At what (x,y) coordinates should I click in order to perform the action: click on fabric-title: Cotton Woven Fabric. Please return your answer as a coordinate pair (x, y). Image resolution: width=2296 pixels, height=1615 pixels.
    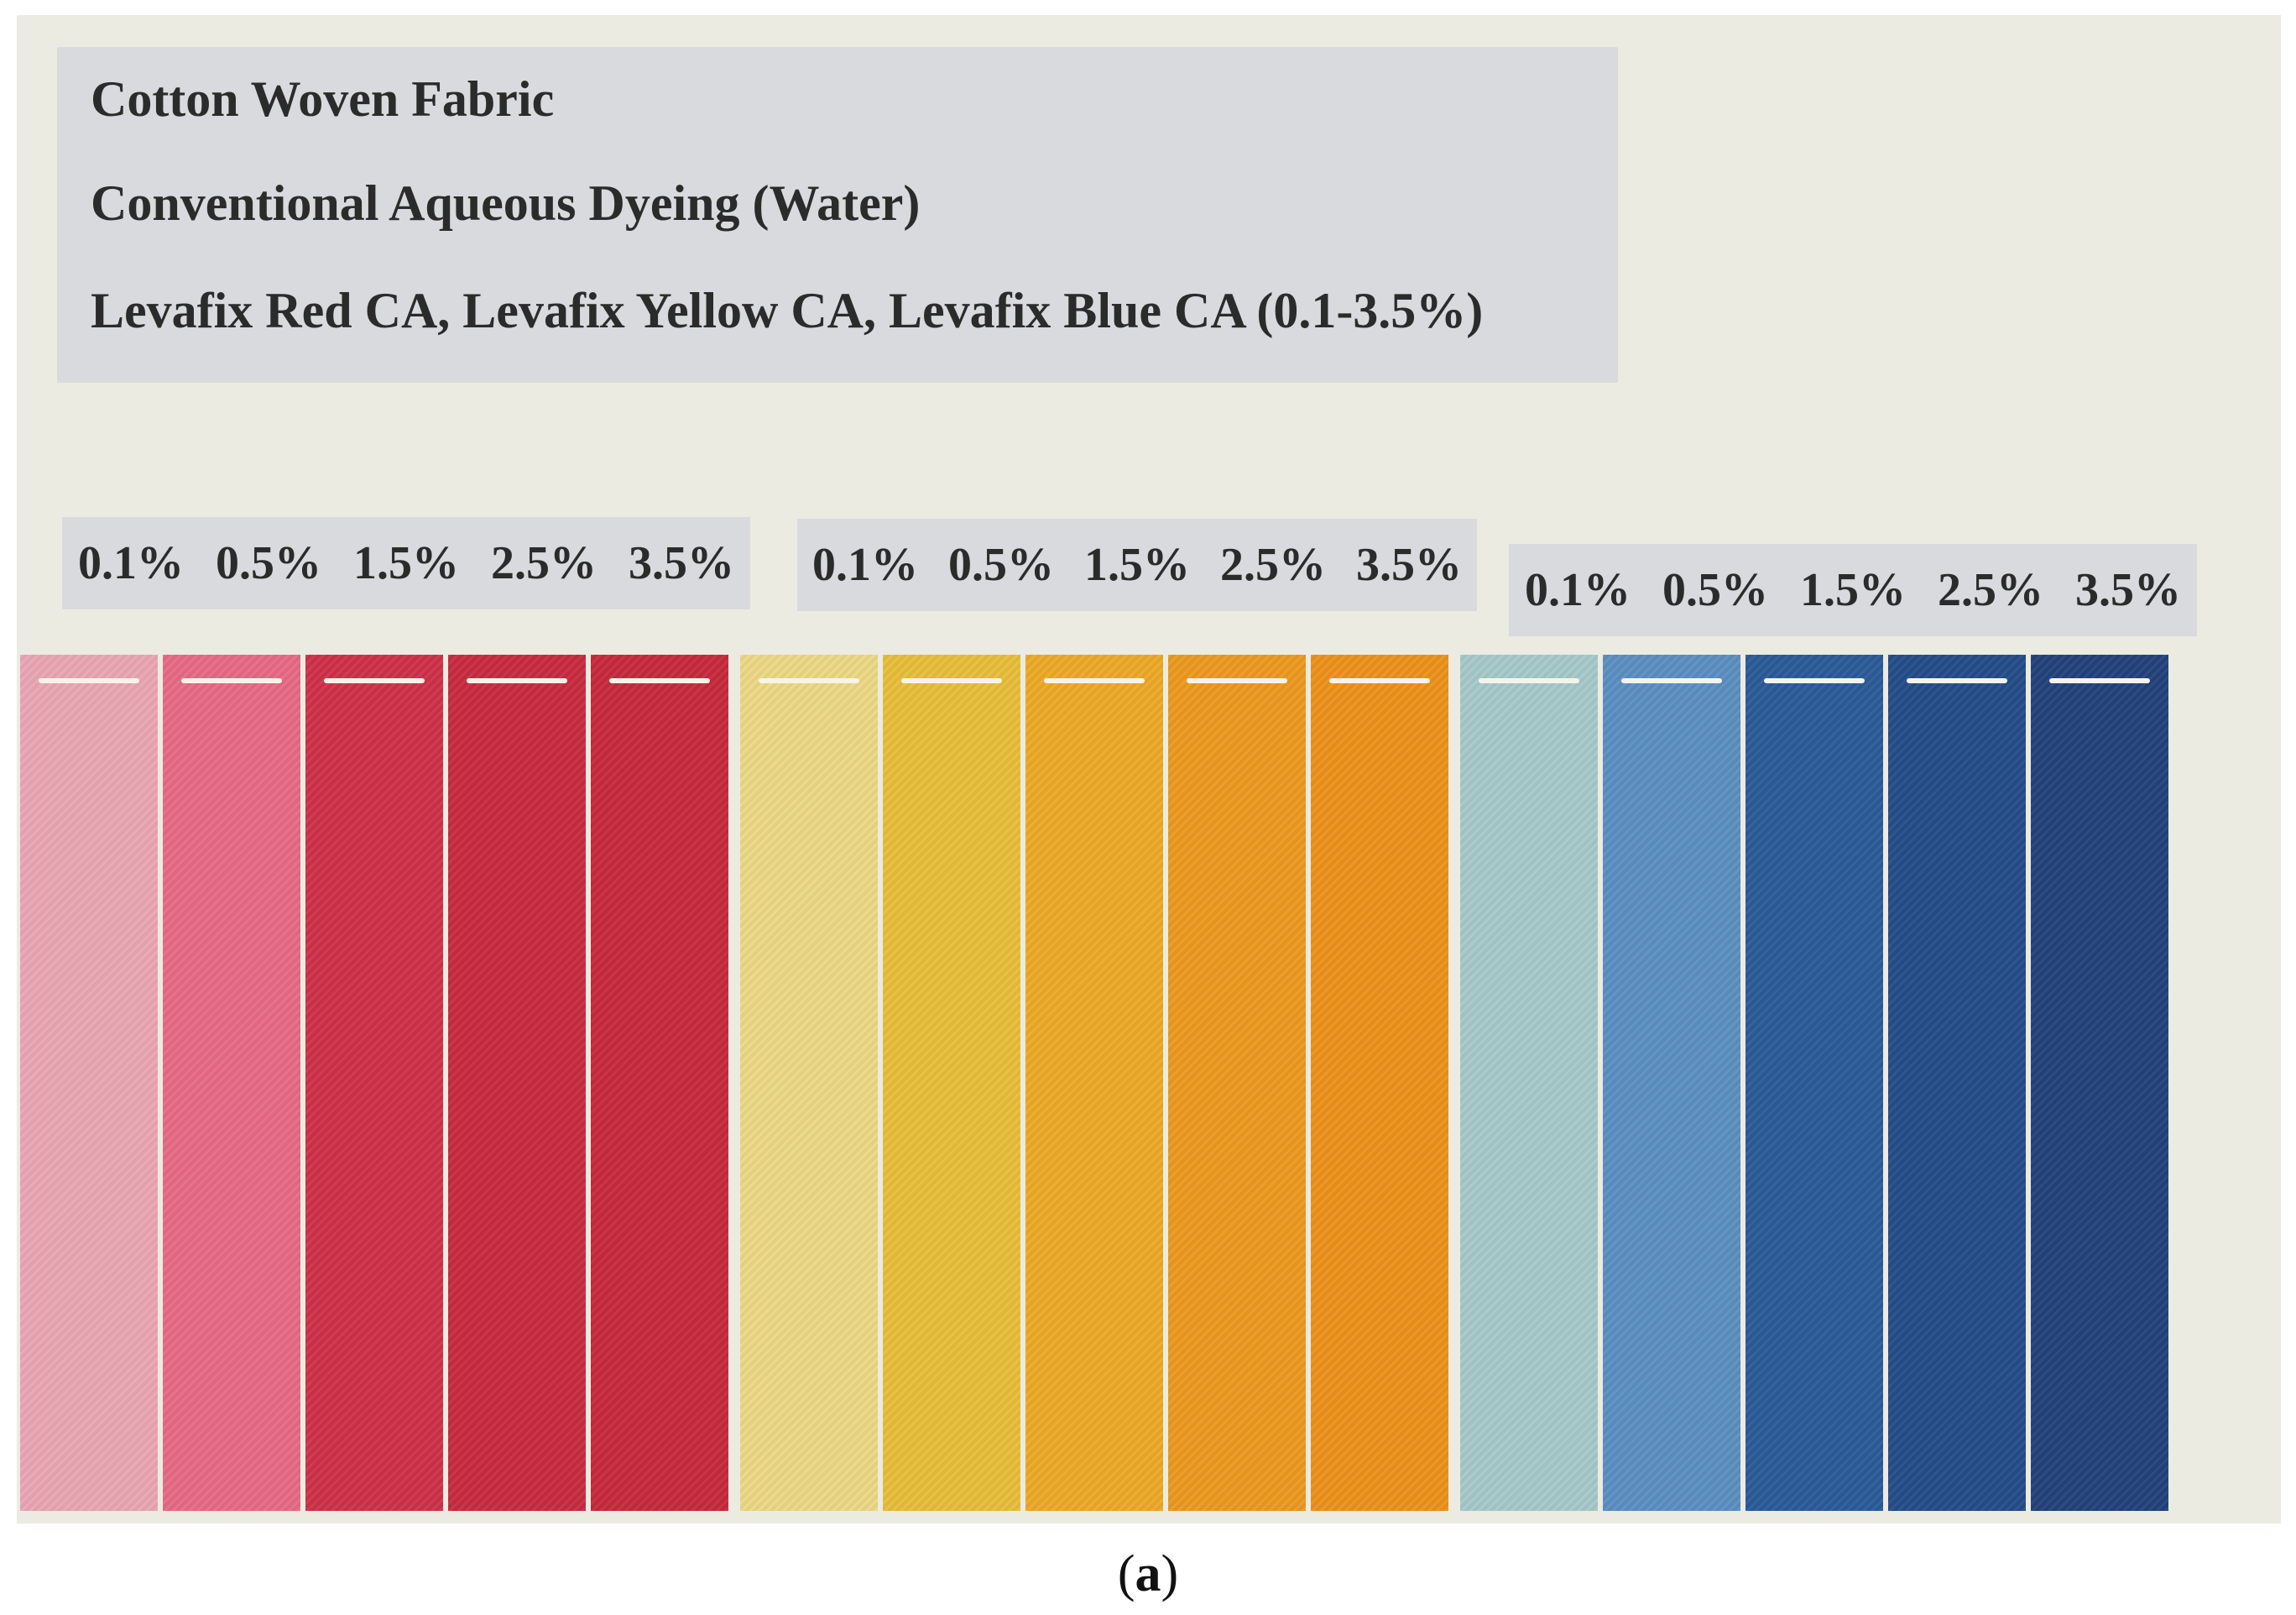
    Looking at the image, I should click on (323, 99).